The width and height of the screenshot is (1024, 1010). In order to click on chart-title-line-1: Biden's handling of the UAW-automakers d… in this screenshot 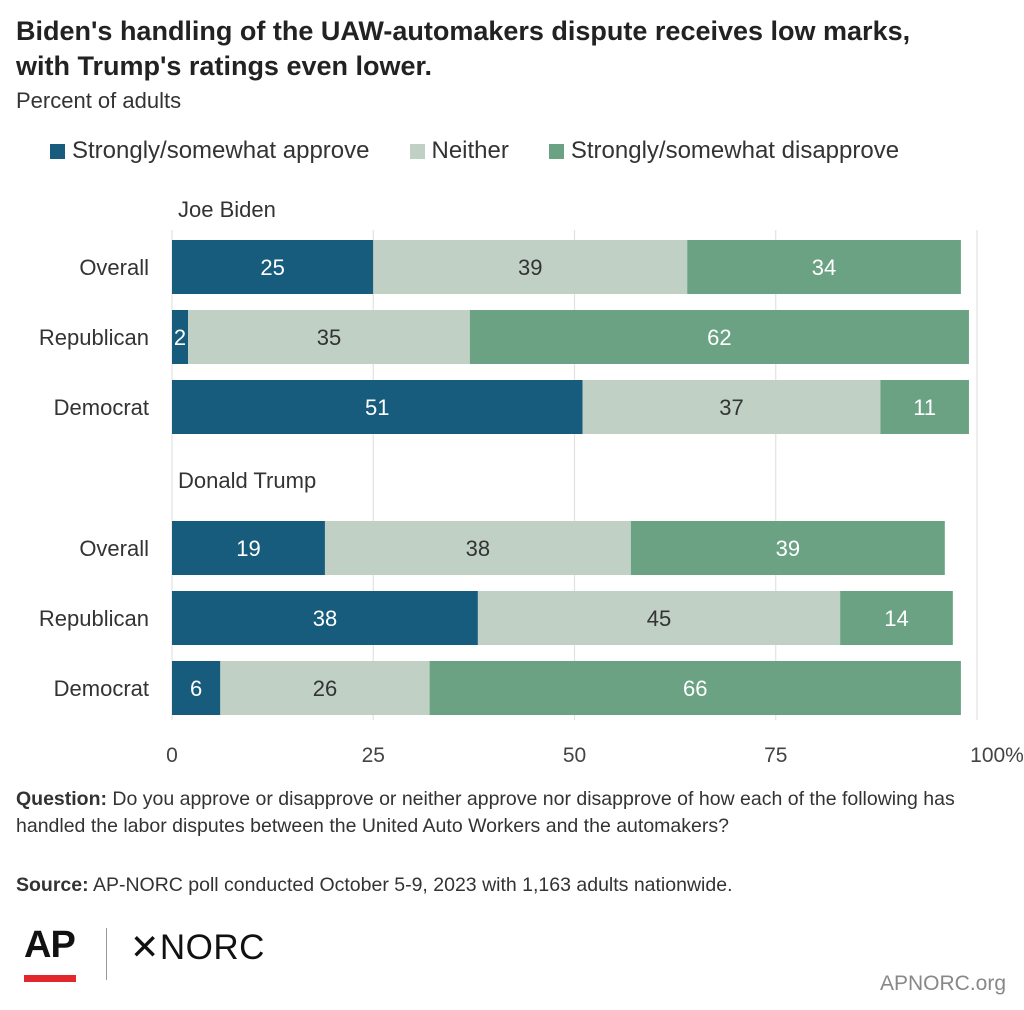, I will do `click(463, 31)`.